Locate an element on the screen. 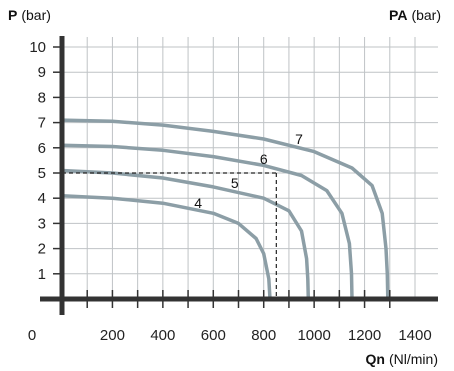 Image resolution: width=454 pixels, height=371 pixels. x-axis-unit: (Nl/min) is located at coordinates (413, 359).